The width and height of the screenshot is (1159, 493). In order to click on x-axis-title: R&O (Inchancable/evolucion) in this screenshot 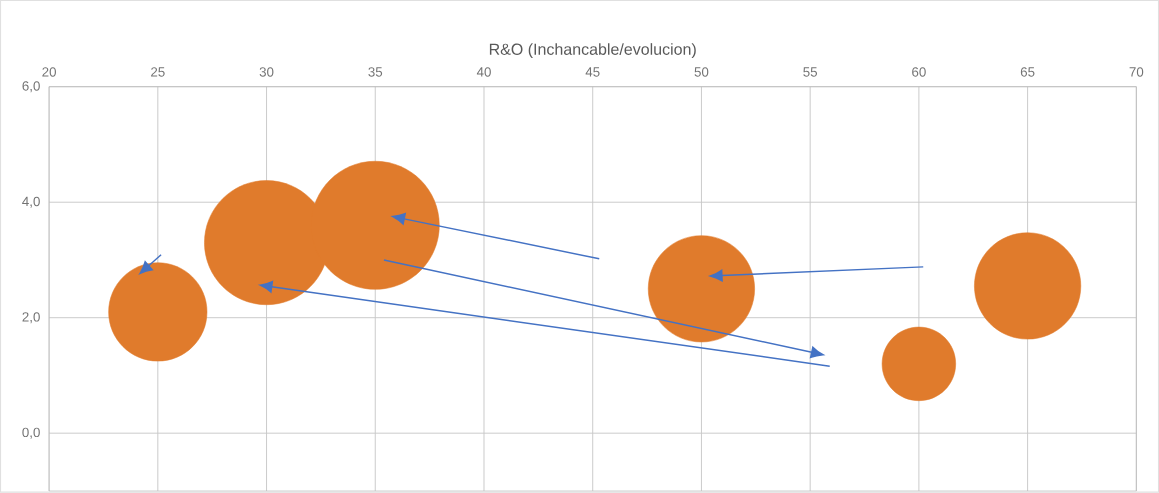, I will do `click(592, 51)`.